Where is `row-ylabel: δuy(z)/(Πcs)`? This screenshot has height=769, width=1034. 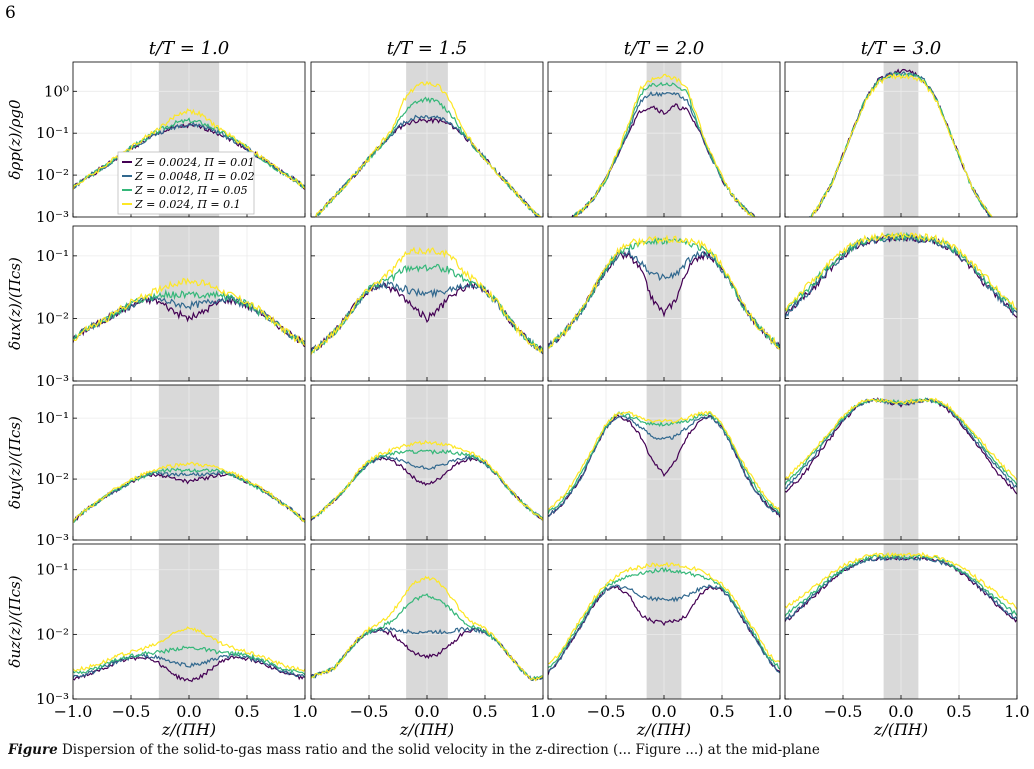 row-ylabel: δuy(z)/(Πcs) is located at coordinates (15, 462).